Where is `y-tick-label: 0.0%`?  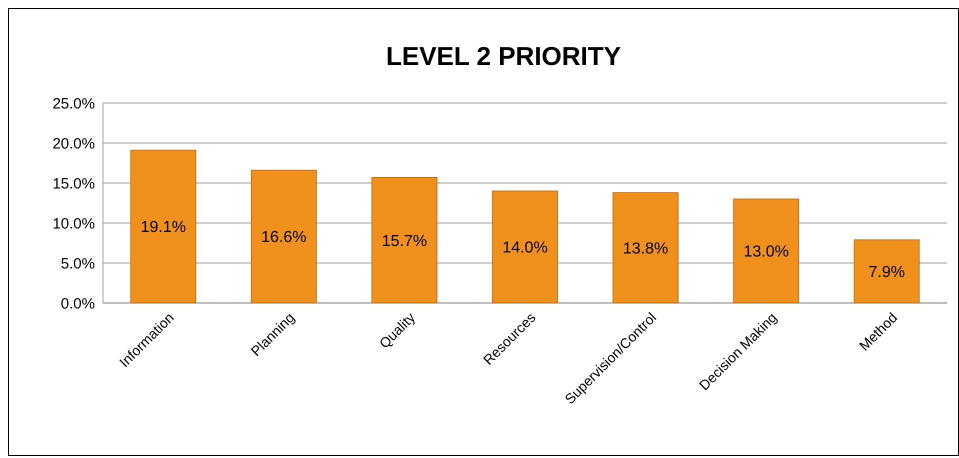
y-tick-label: 0.0% is located at coordinates (77, 303).